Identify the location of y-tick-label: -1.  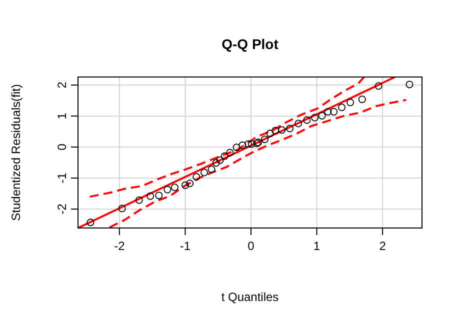
(62, 178).